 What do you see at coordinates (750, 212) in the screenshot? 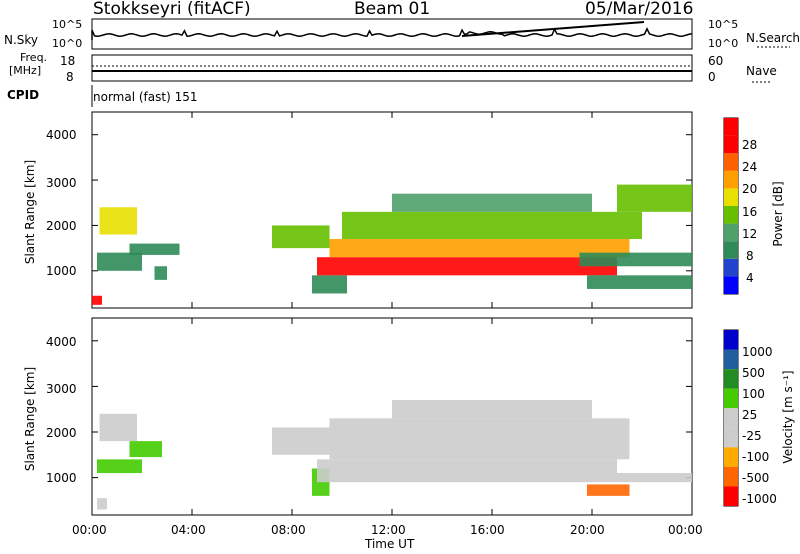
I see `power-cb-16: 16` at bounding box center [750, 212].